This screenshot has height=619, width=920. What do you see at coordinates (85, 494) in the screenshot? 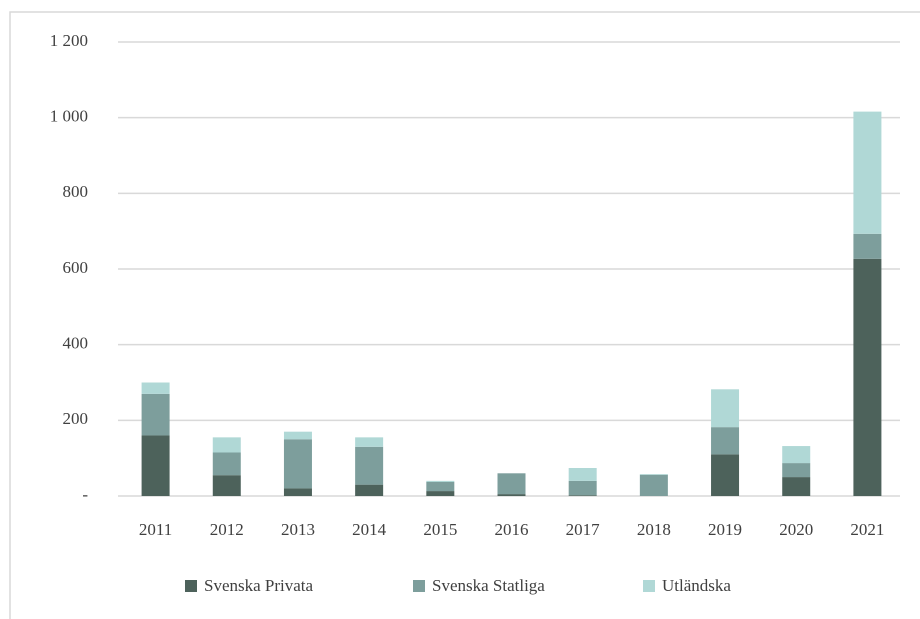
I see `y-tick-label: -` at bounding box center [85, 494].